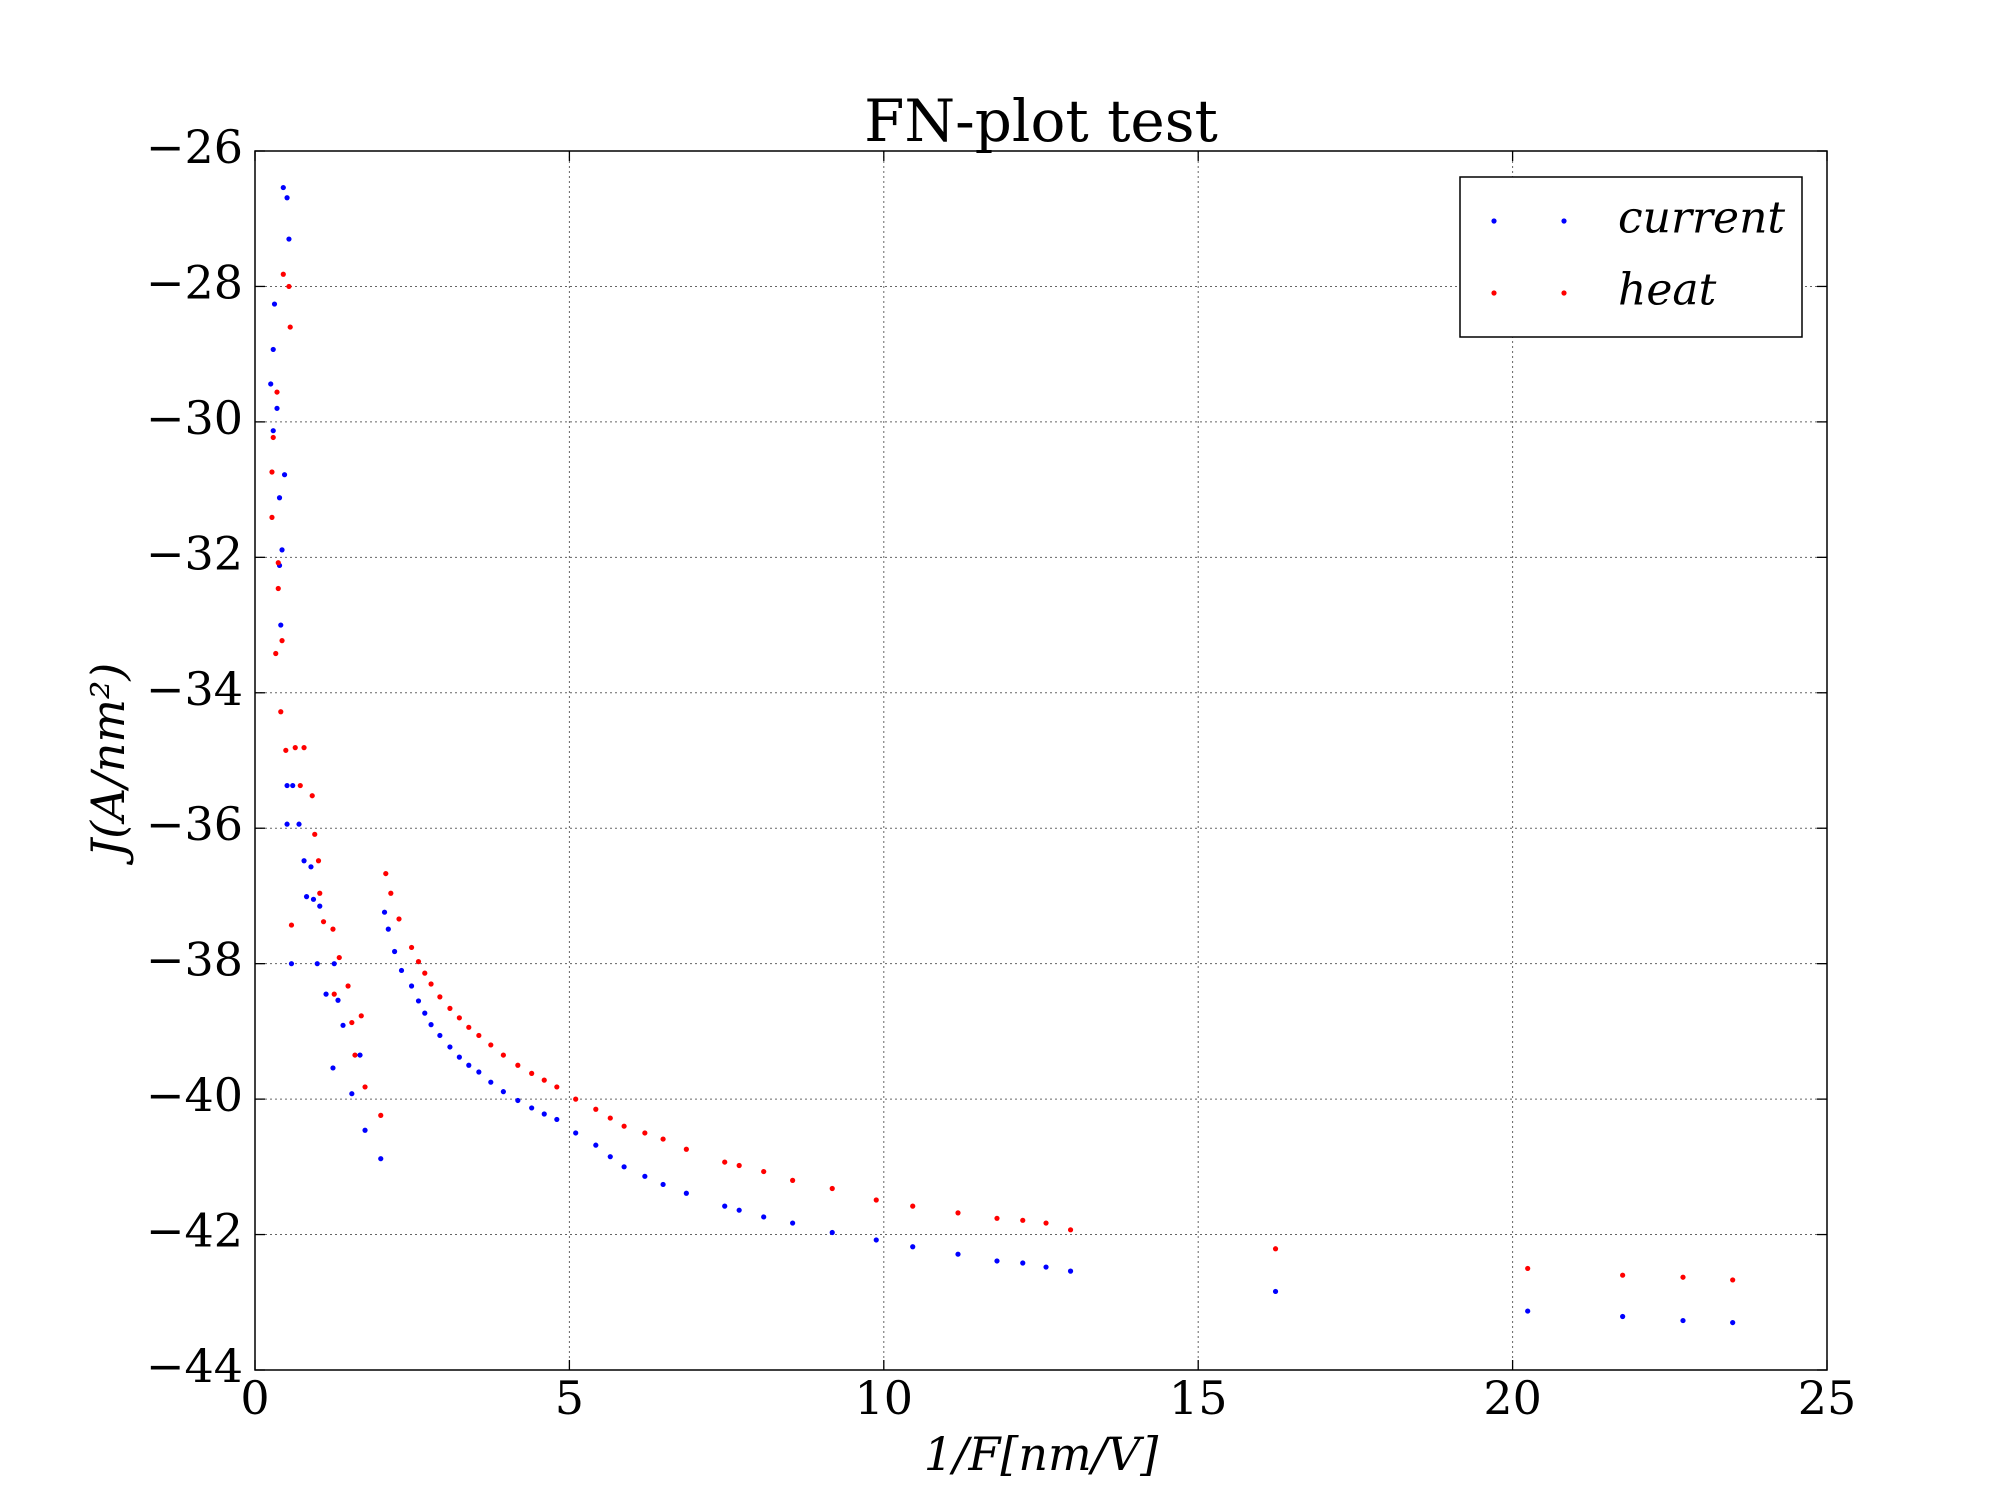  What do you see at coordinates (1631, 257) in the screenshot?
I see `legend-box` at bounding box center [1631, 257].